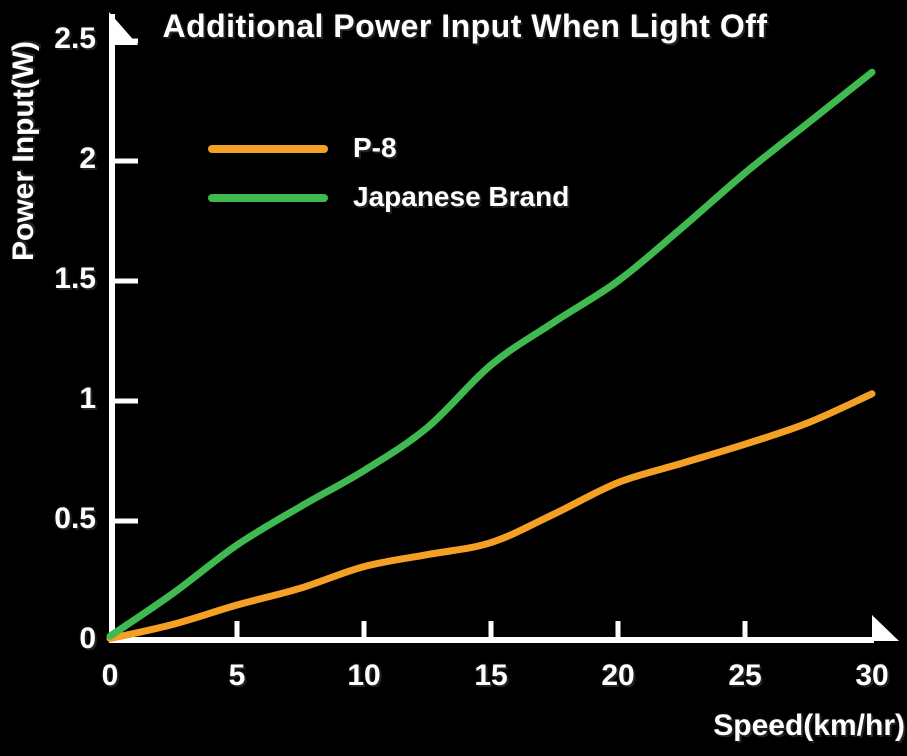 This screenshot has width=907, height=756. Describe the element at coordinates (87, 398) in the screenshot. I see `y-tick-label: 1` at that location.